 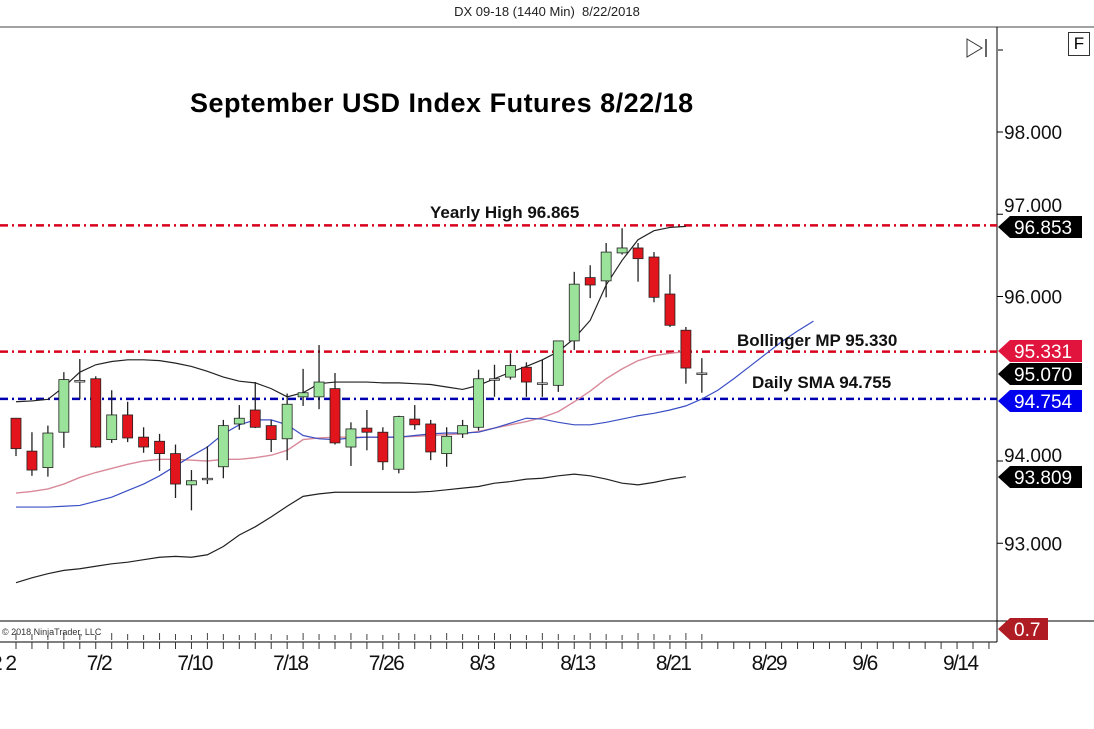 What do you see at coordinates (52, 632) in the screenshot?
I see `copyright: © 2018 NinjaTrader, LLC` at bounding box center [52, 632].